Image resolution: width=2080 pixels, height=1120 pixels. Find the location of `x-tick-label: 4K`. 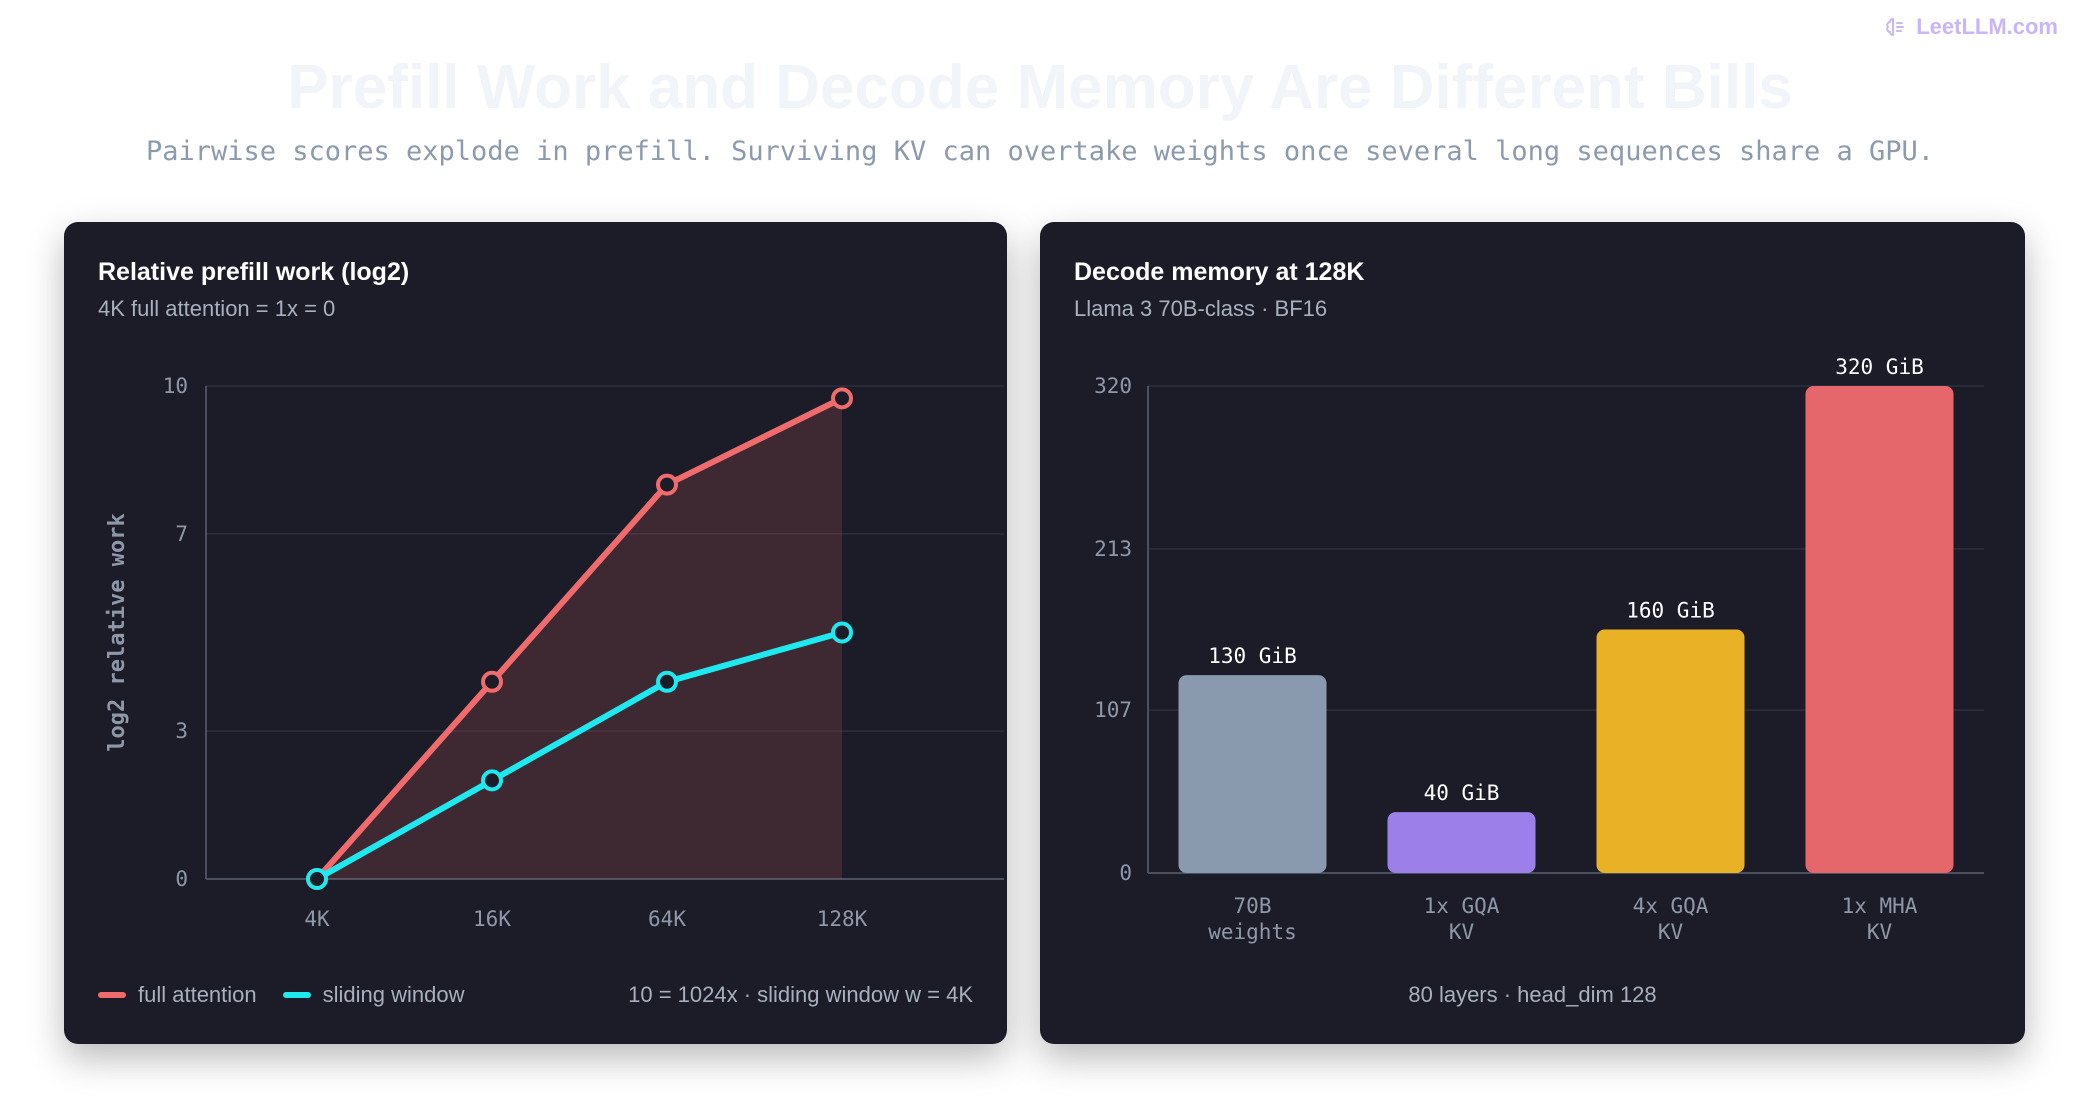

x-tick-label: 4K is located at coordinates (317, 919).